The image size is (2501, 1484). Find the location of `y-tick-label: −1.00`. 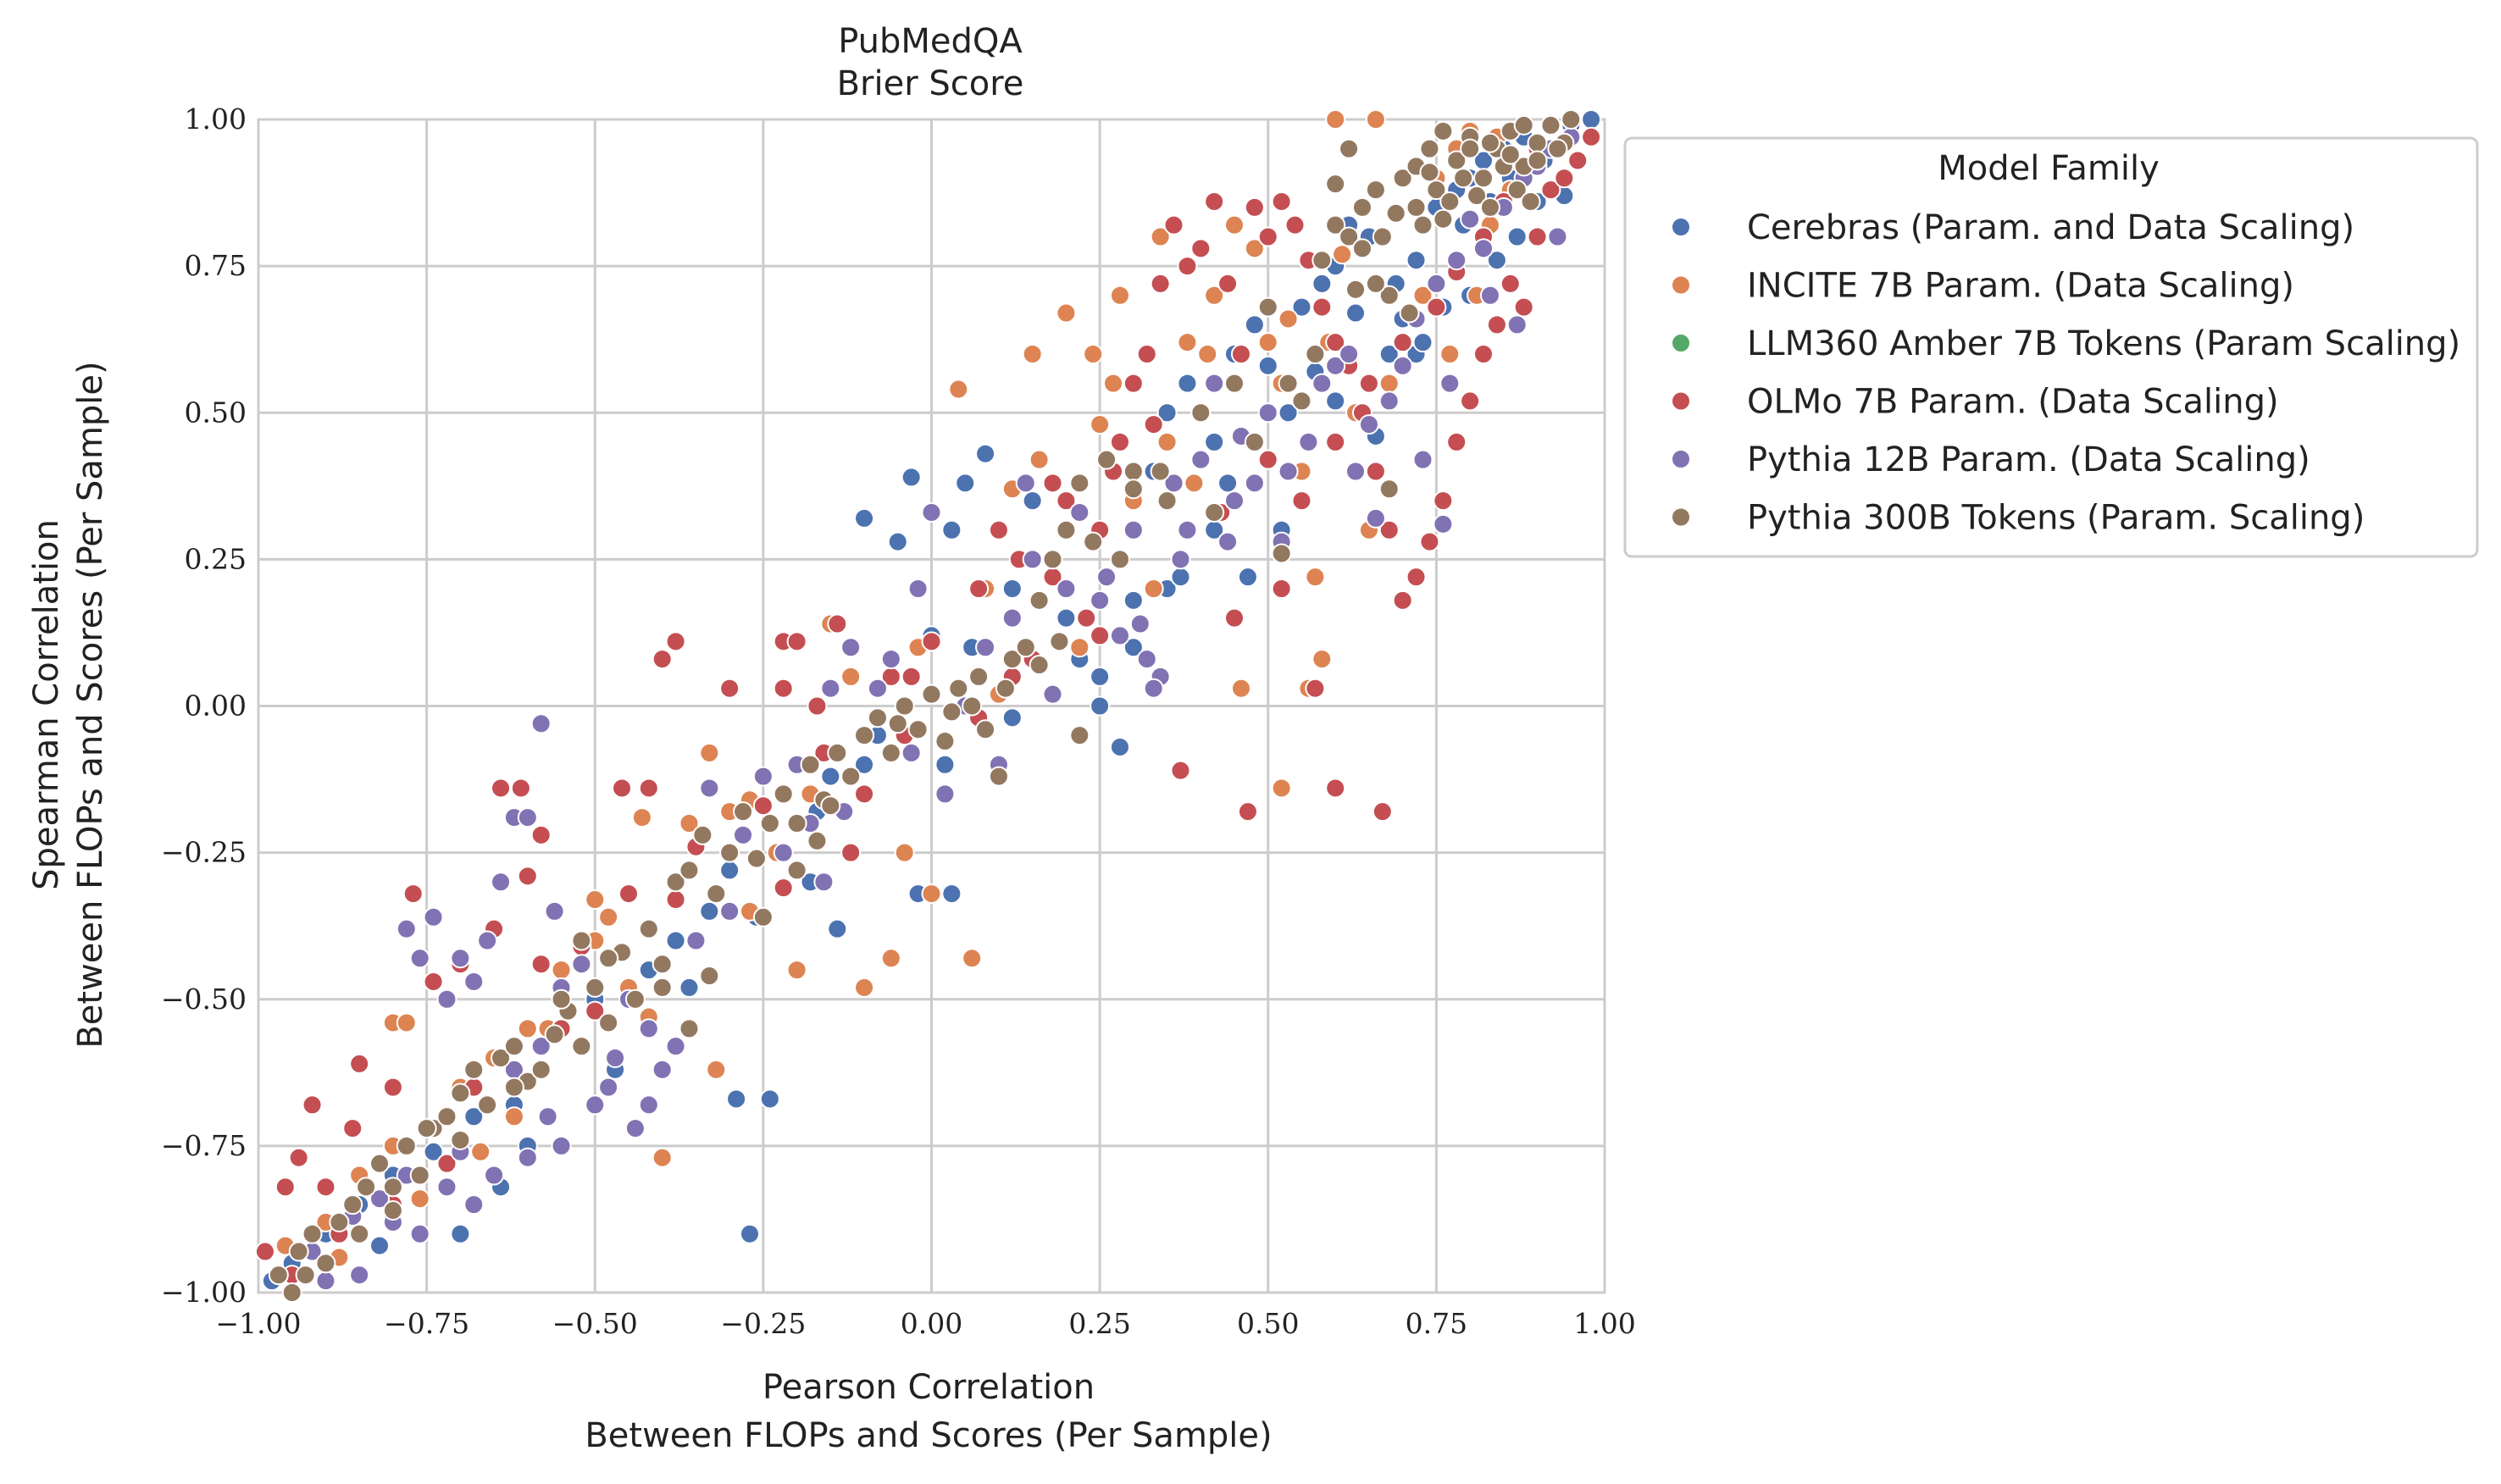

y-tick-label: −1.00 is located at coordinates (204, 1292).